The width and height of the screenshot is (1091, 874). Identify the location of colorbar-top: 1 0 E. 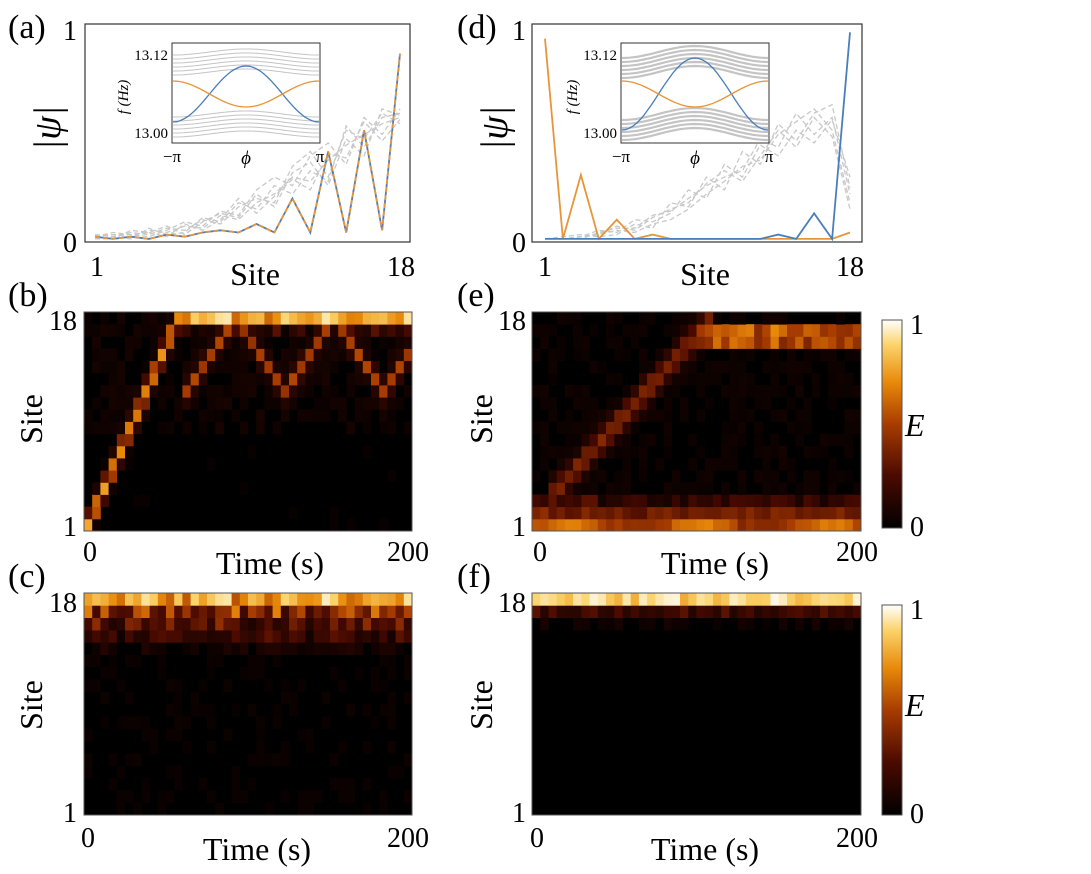
(903, 426).